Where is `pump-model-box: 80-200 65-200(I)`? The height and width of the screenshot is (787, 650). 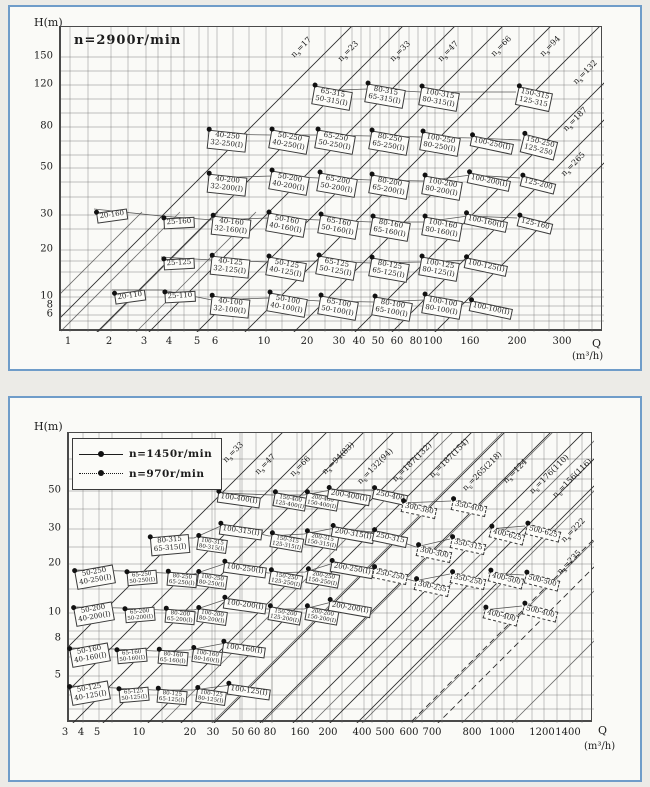 pump-model-box: 80-200 65-200(I) is located at coordinates (180, 617).